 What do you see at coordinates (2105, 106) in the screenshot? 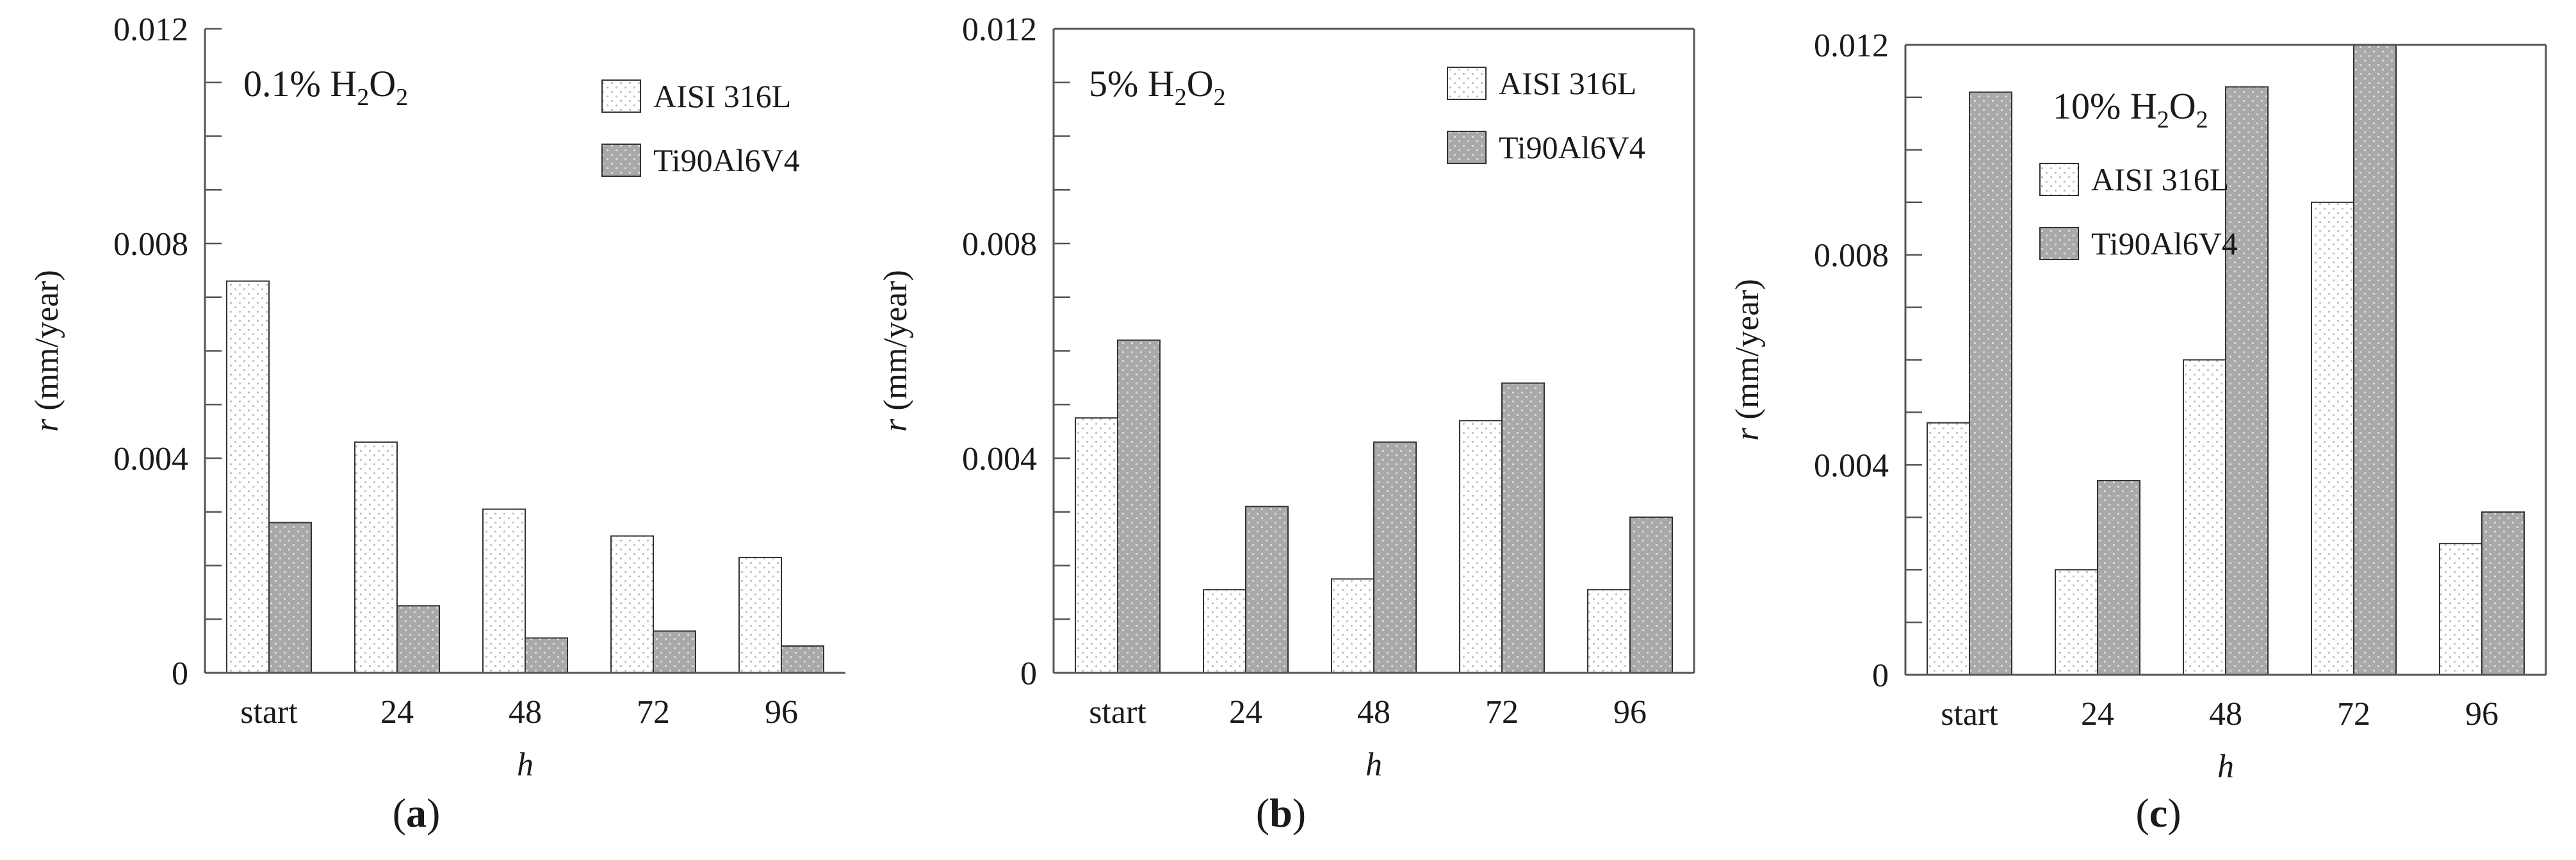
I see `annotation-text: 10% H` at bounding box center [2105, 106].